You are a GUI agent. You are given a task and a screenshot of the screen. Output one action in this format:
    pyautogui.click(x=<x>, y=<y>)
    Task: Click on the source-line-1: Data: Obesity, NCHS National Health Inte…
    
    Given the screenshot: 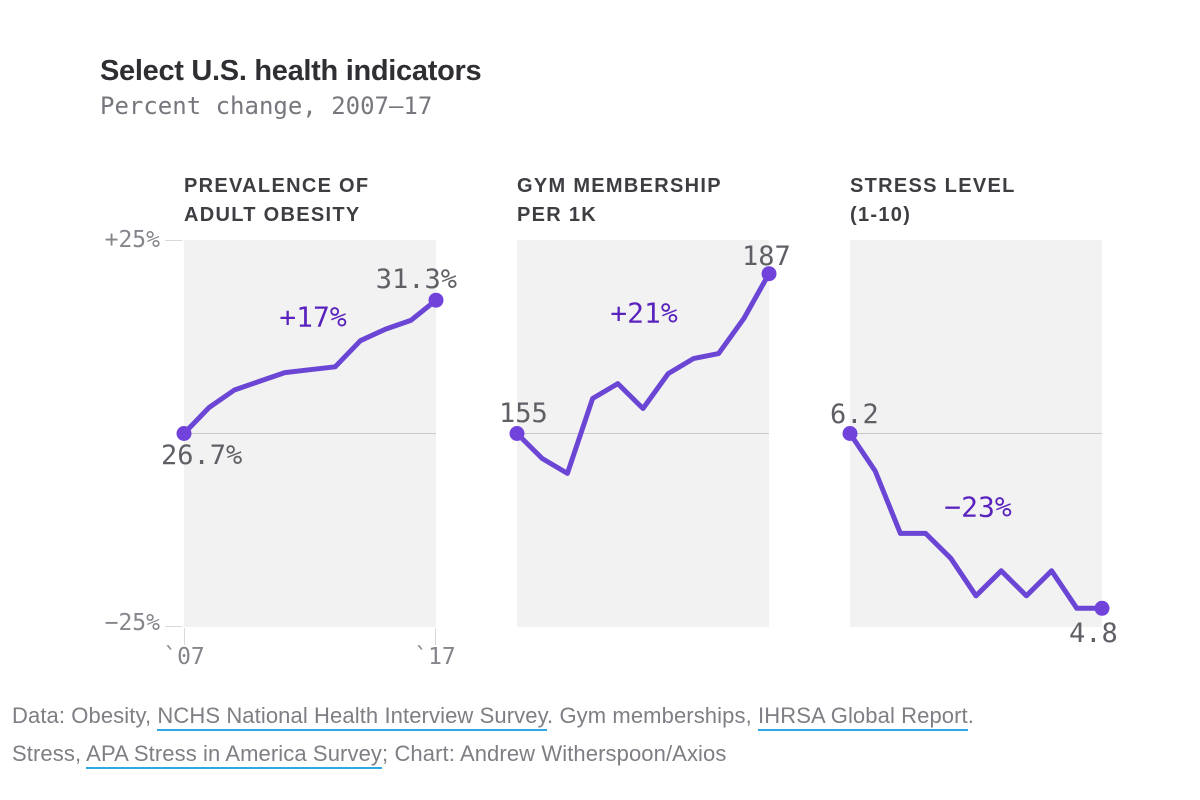 What is the action you would take?
    pyautogui.click(x=493, y=717)
    